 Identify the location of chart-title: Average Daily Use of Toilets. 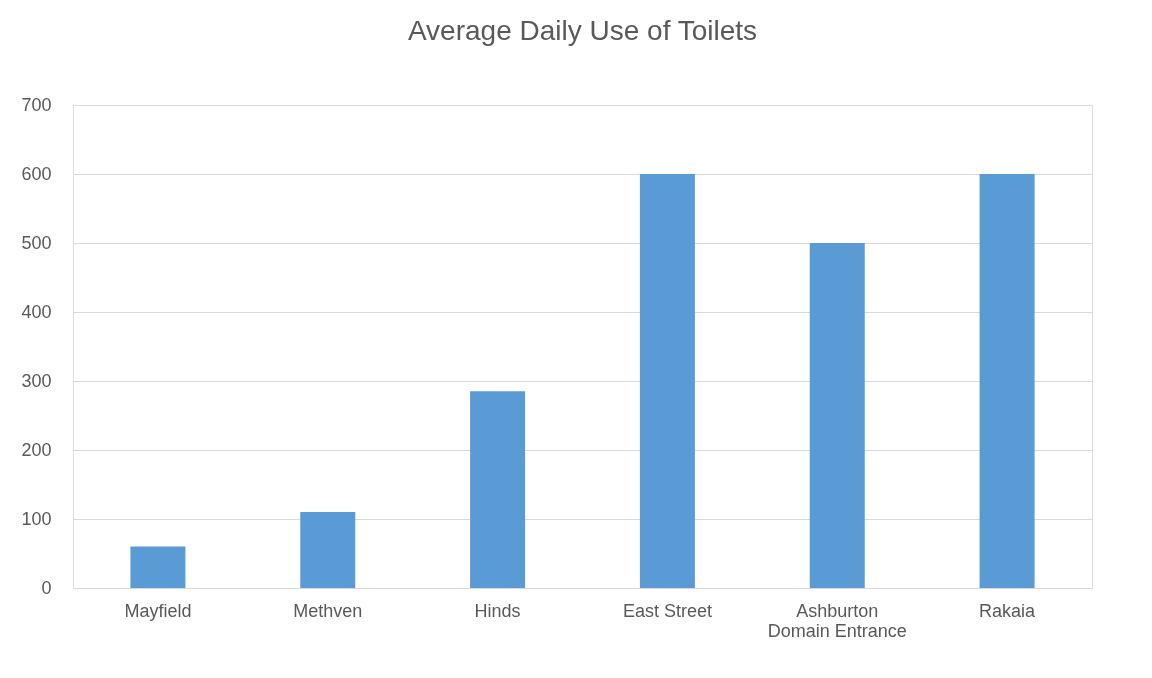
(582, 30).